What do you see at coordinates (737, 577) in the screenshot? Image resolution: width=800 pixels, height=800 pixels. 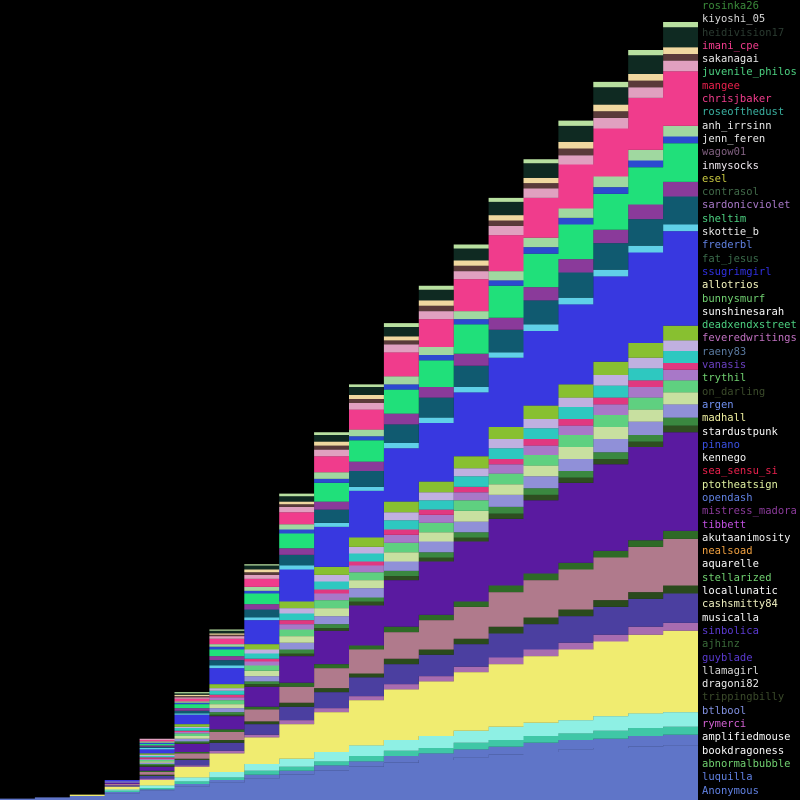 I see `legend-item: stellarized` at bounding box center [737, 577].